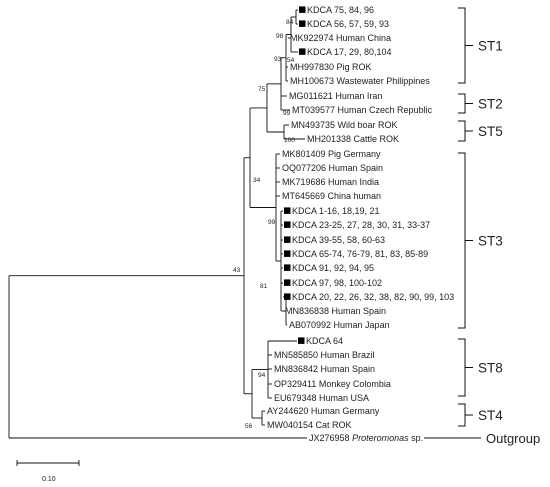 This screenshot has width=550, height=487. Describe the element at coordinates (262, 89) in the screenshot. I see `bootstrap-value: 75` at that location.